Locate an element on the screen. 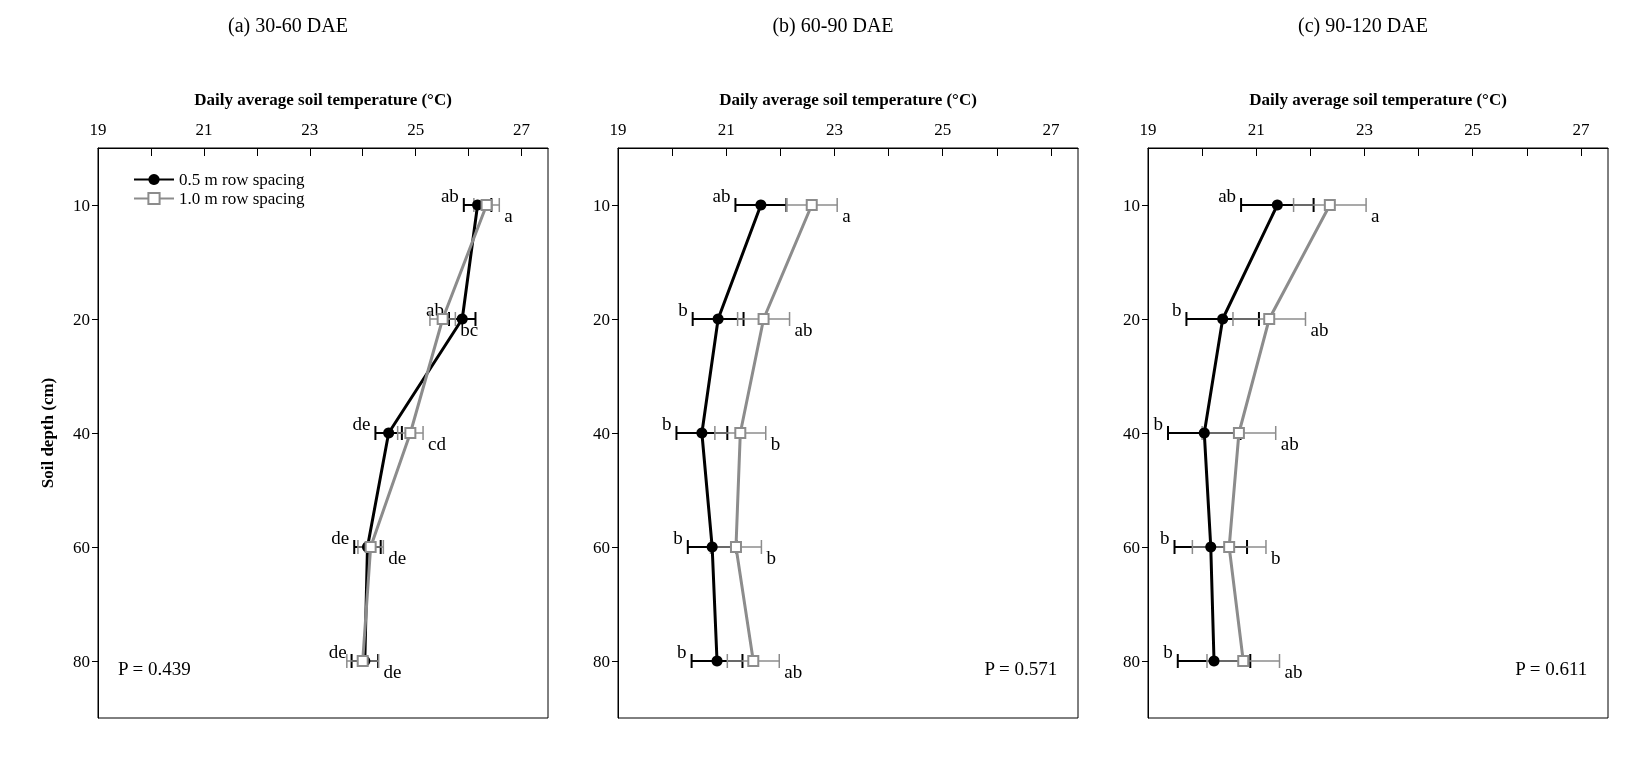 The width and height of the screenshot is (1648, 768). chart-title: (b) 60-90 DAE is located at coordinates (833, 25).